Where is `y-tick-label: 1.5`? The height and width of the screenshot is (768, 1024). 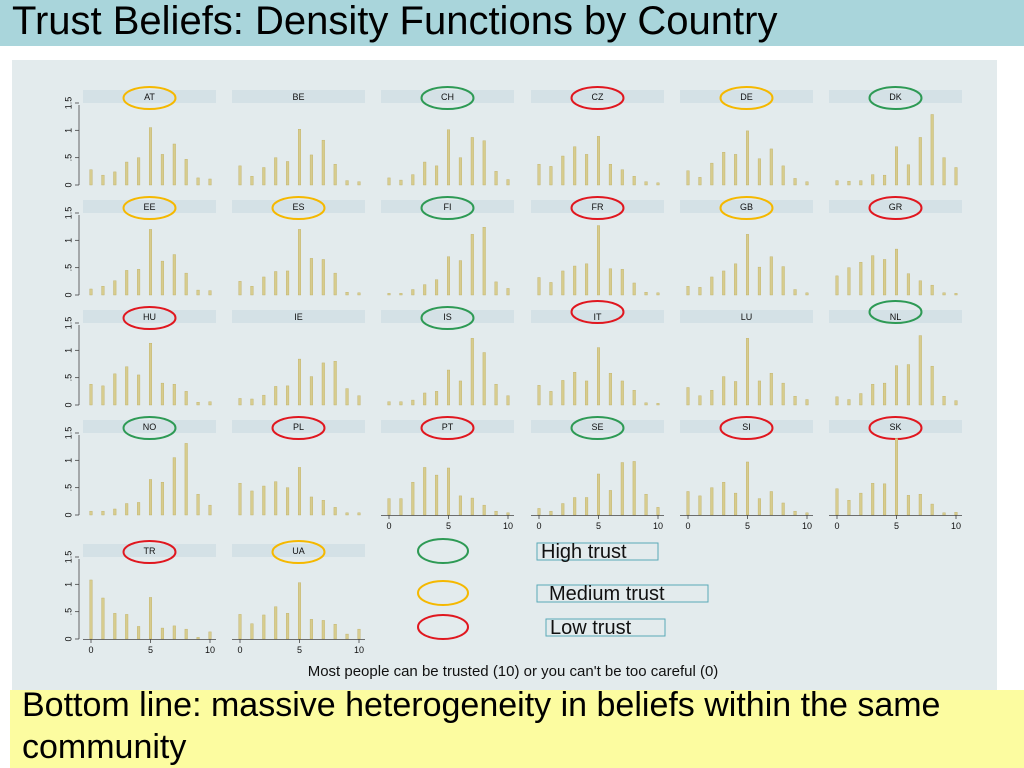
y-tick-label: 1.5 is located at coordinates (68, 323).